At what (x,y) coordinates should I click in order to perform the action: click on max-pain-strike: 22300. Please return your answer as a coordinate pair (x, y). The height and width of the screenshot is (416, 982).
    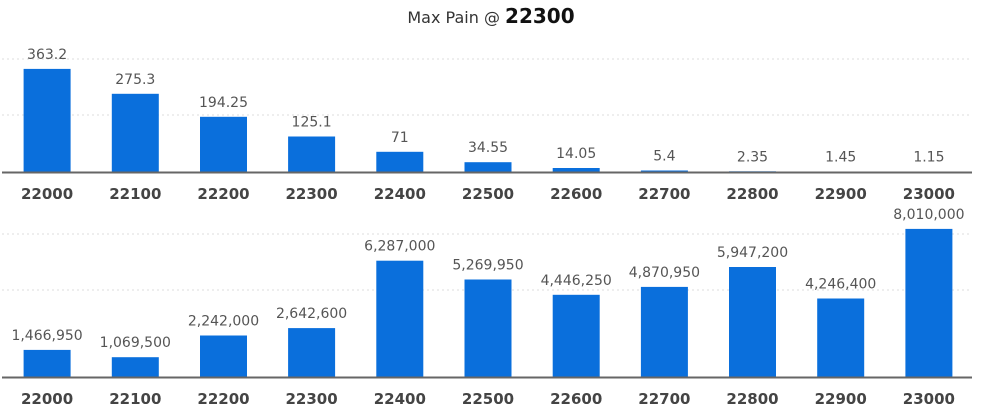
    Looking at the image, I should click on (540, 16).